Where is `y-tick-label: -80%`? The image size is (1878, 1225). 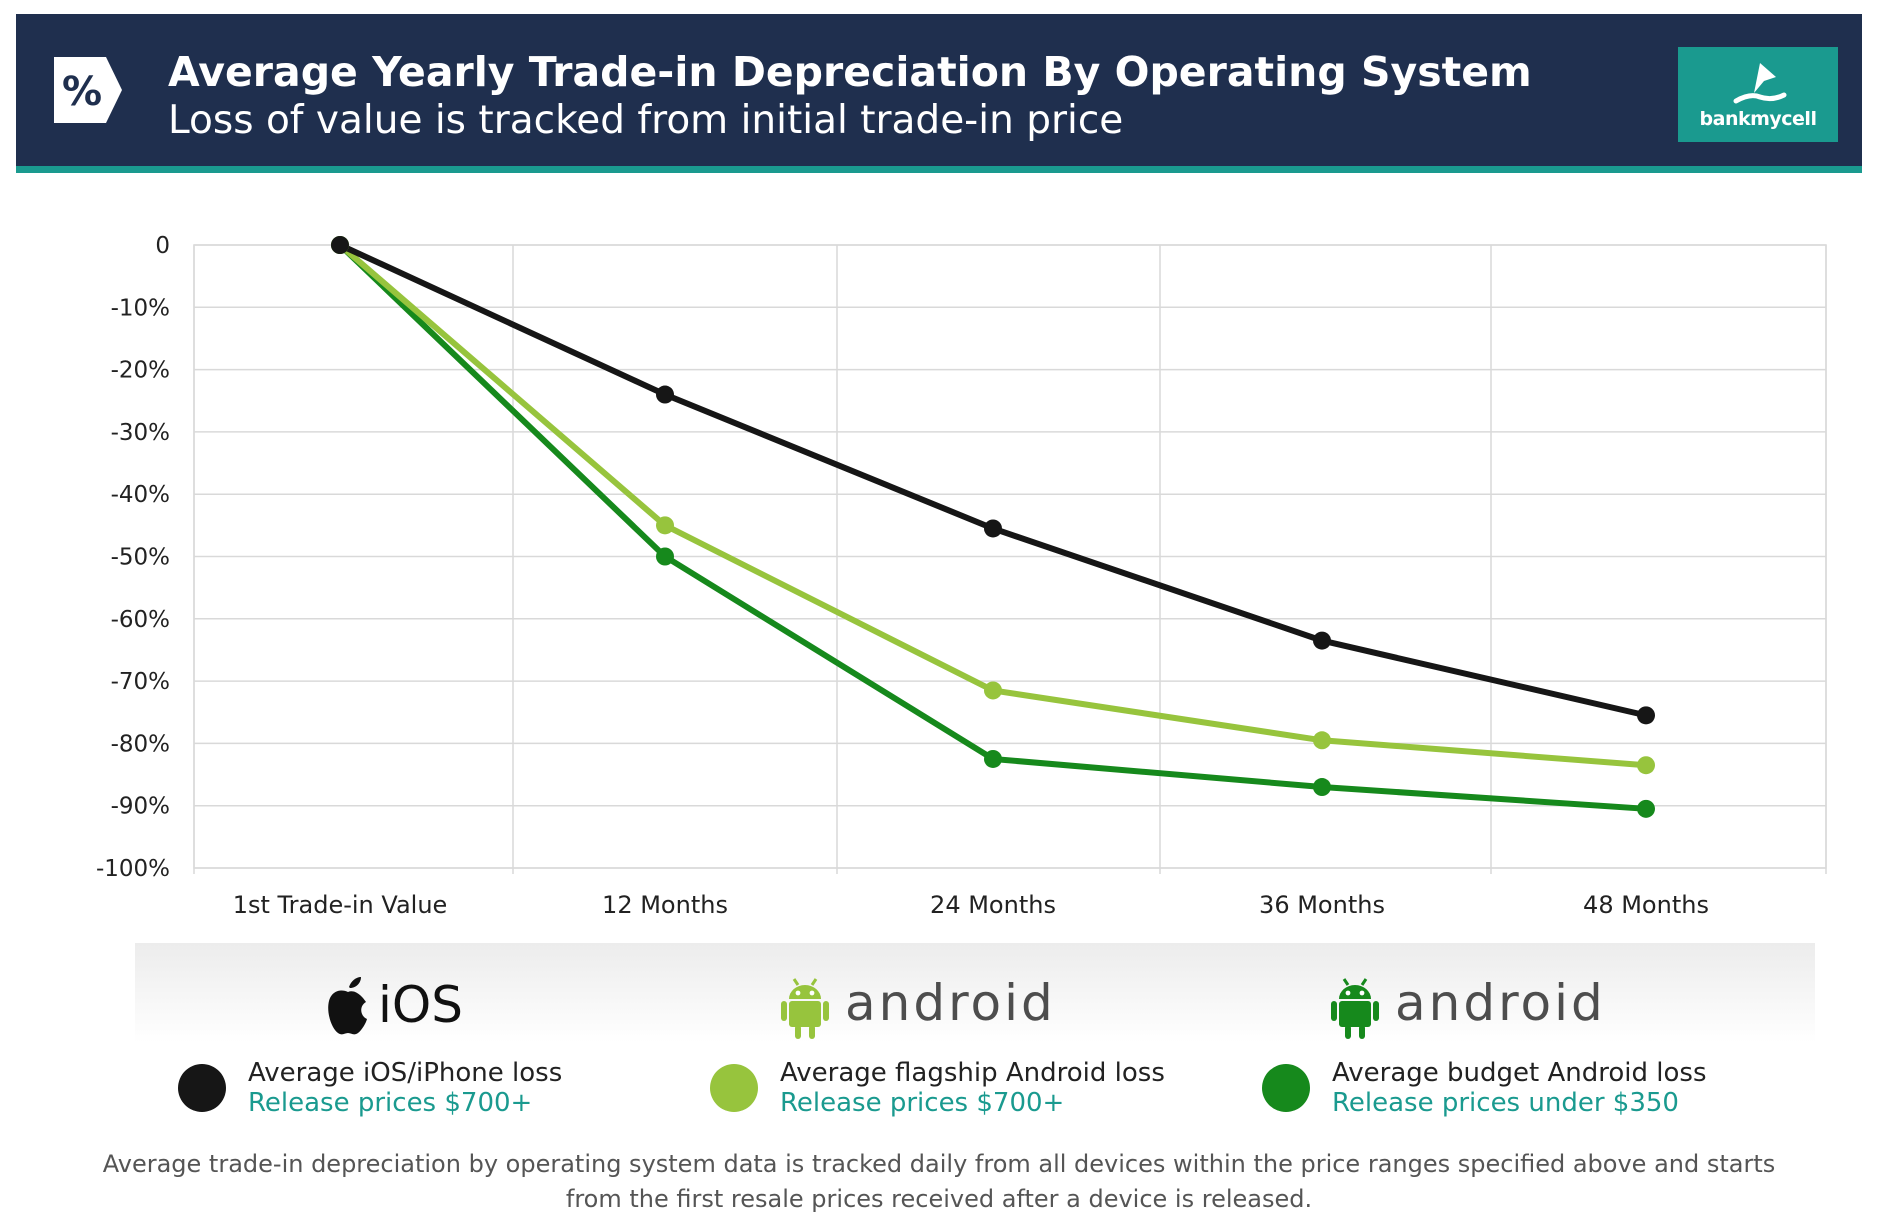
y-tick-label: -80% is located at coordinates (140, 744).